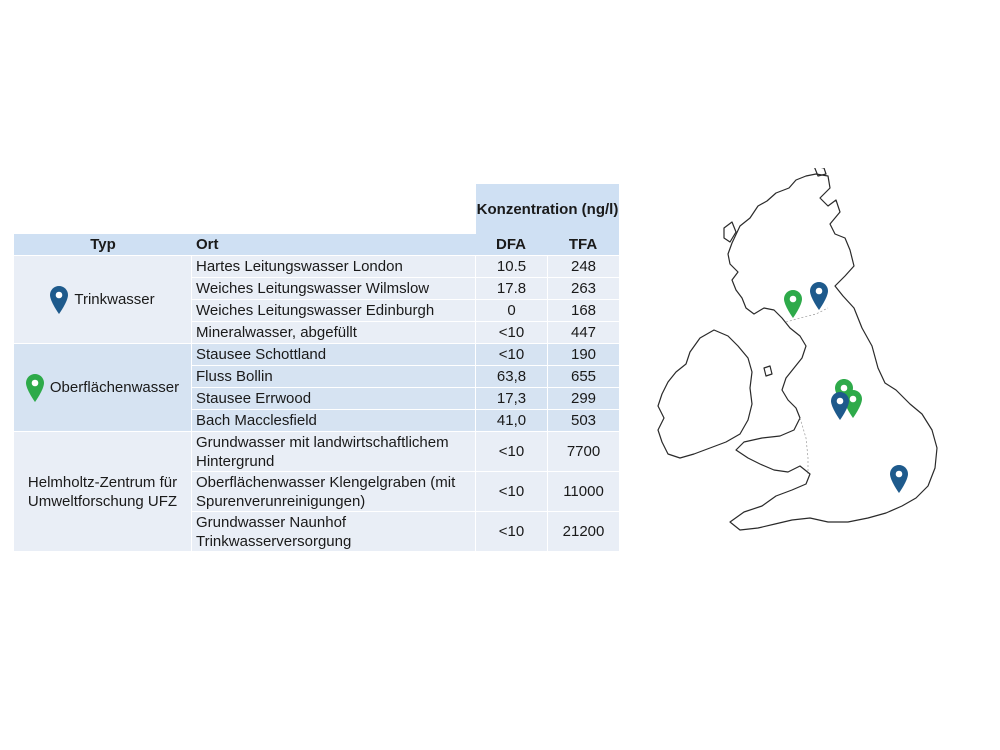  I want to click on blue-map-pin-icon, so click(59, 299).